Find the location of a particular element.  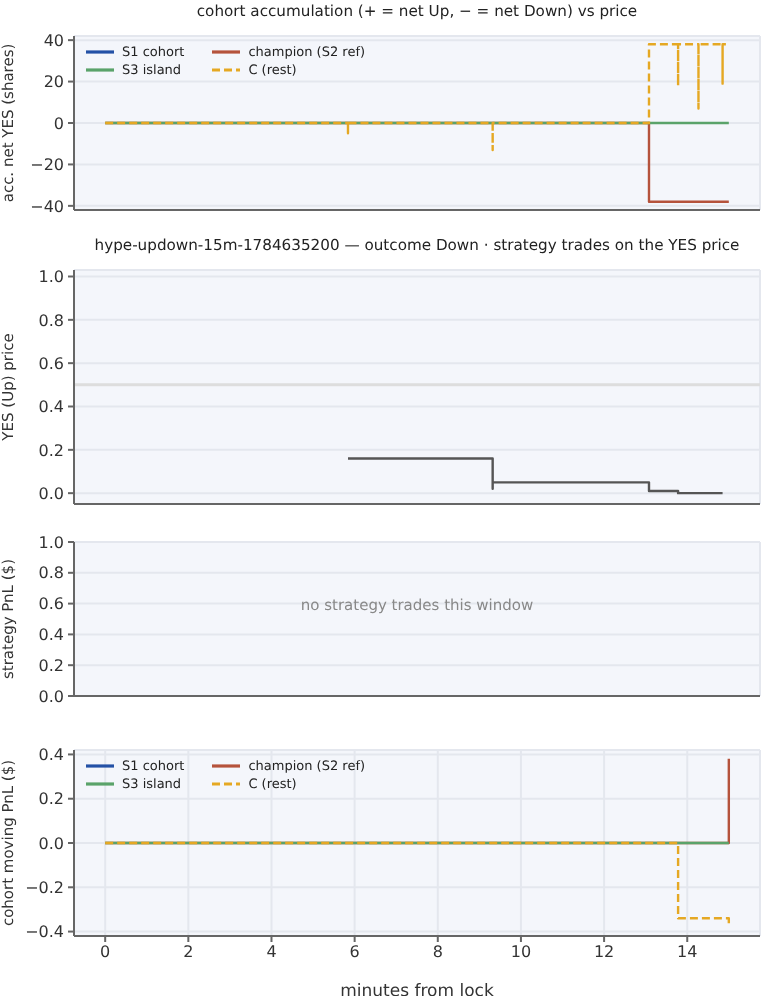

y-tick-label: −20 is located at coordinates (47, 165).